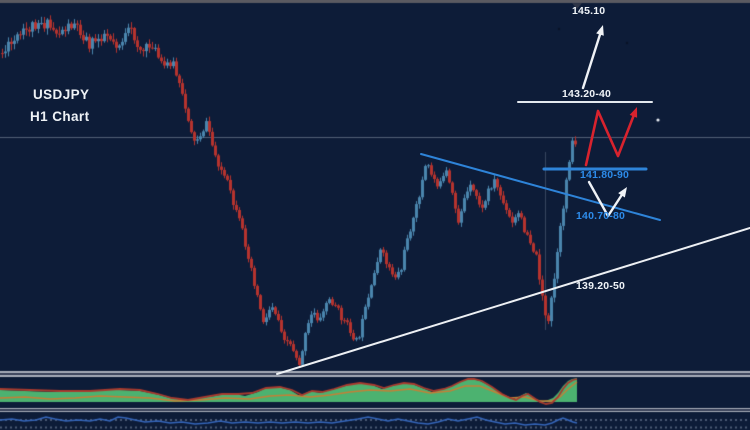 This screenshot has height=430, width=750. Describe the element at coordinates (59, 106) in the screenshot. I see `symbol-info: USDJPY H1 Chart` at that location.